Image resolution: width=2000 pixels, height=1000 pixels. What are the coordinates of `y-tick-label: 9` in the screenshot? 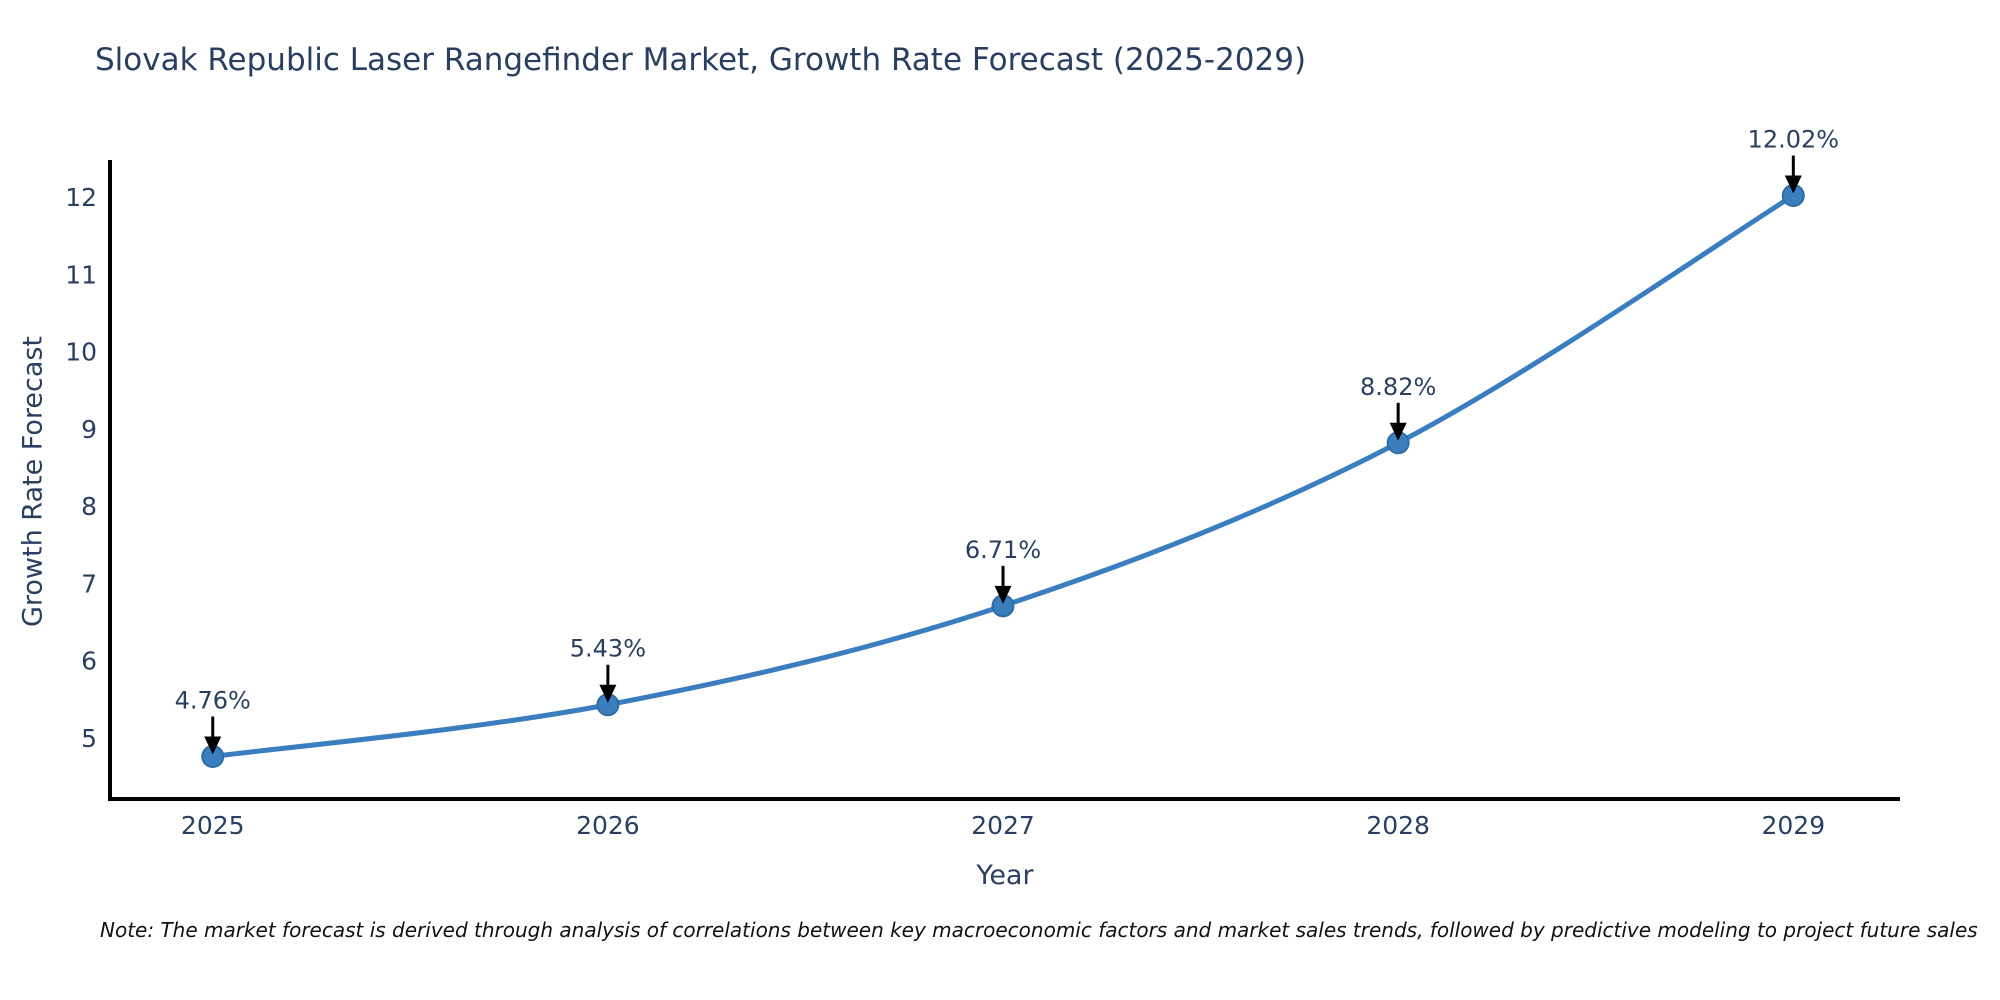 It's located at (89, 429).